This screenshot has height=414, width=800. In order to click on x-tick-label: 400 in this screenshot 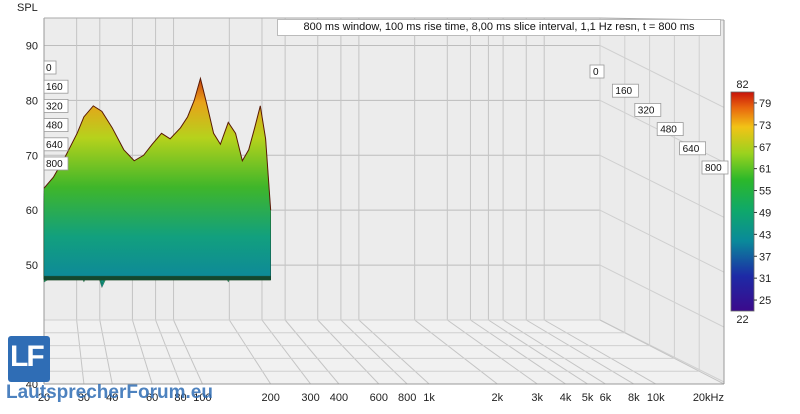, I will do `click(339, 398)`.